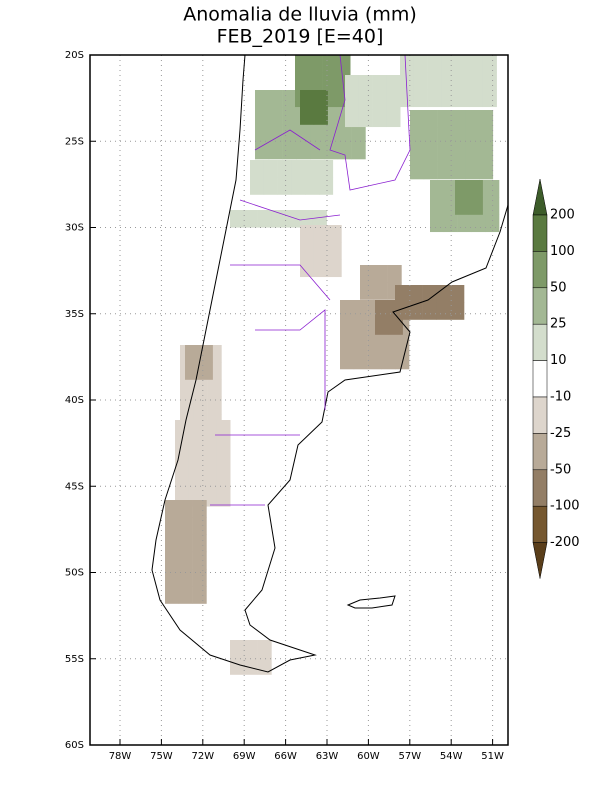  I want to click on lat-tick-label: 60S, so click(74, 745).